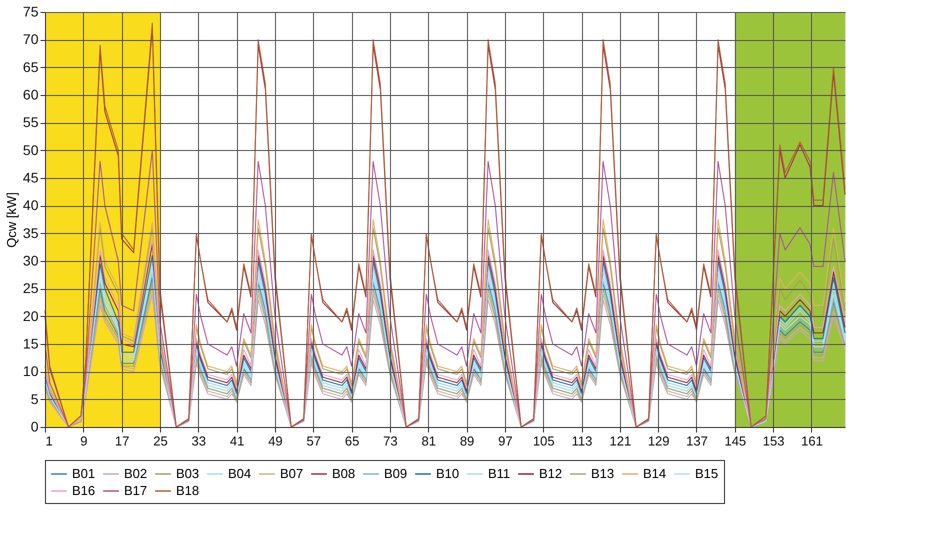  What do you see at coordinates (30, 316) in the screenshot?
I see `y-tick-label: 20` at bounding box center [30, 316].